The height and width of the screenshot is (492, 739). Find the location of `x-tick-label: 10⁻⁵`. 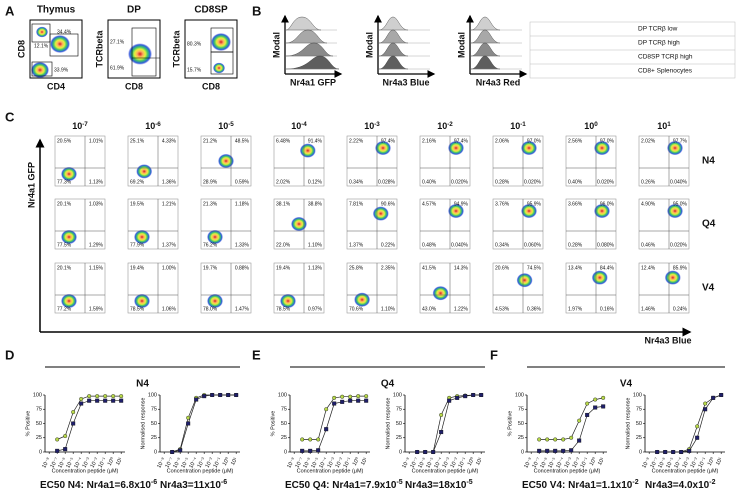

x-tick-label: 10⁻⁵ is located at coordinates (315, 462).